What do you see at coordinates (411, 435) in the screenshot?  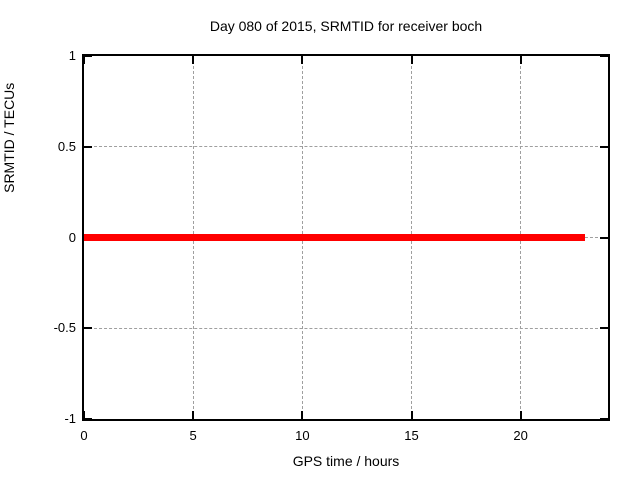 I see `x-tick-label: 15` at bounding box center [411, 435].